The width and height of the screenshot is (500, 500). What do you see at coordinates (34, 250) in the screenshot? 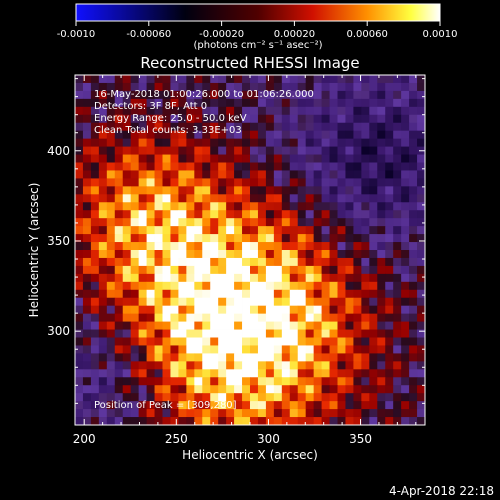
I see `y-axis-label: Heliocentric Y (arcsec)` at bounding box center [34, 250].